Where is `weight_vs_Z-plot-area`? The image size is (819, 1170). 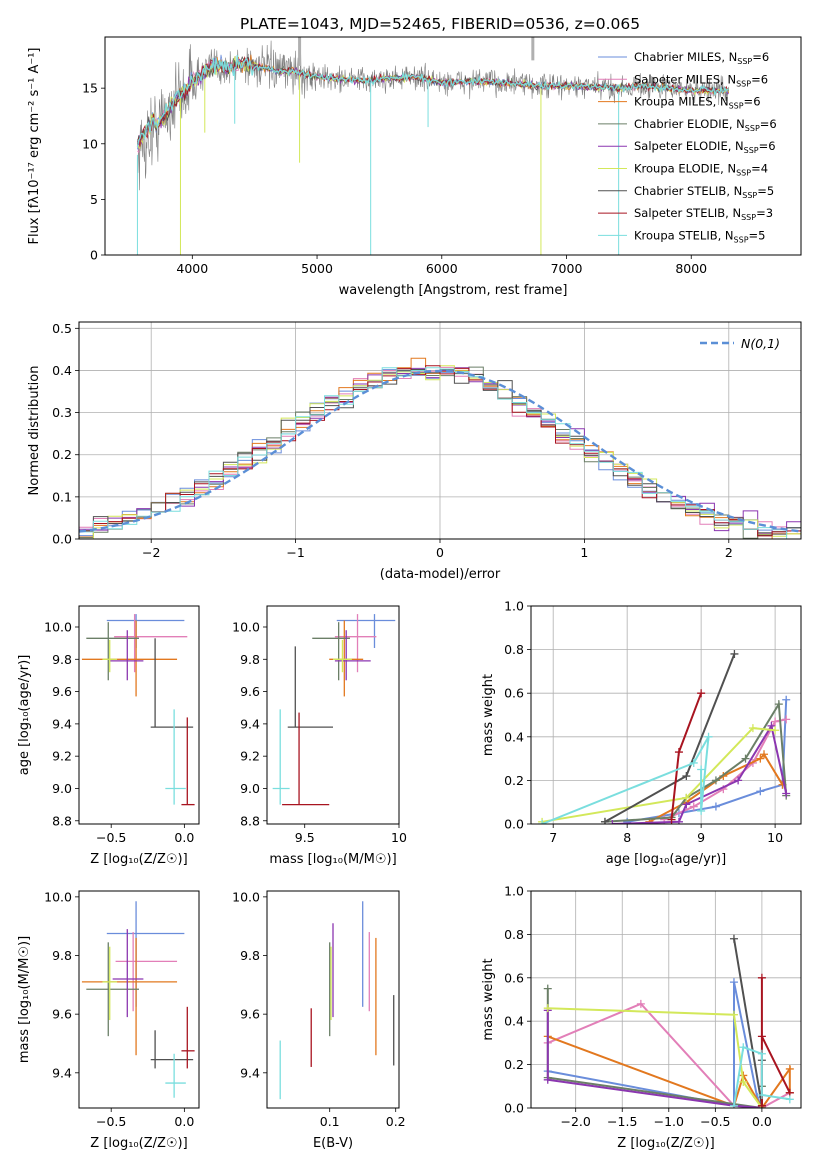 weight_vs_Z-plot-area is located at coordinates (668, 1021).